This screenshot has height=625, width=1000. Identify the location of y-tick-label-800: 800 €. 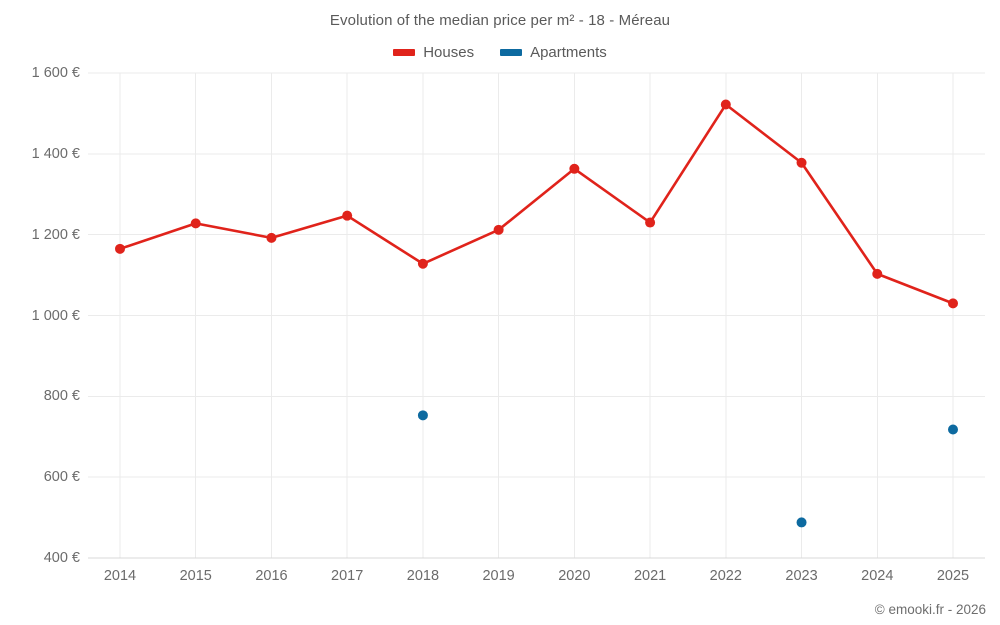
(61, 396).